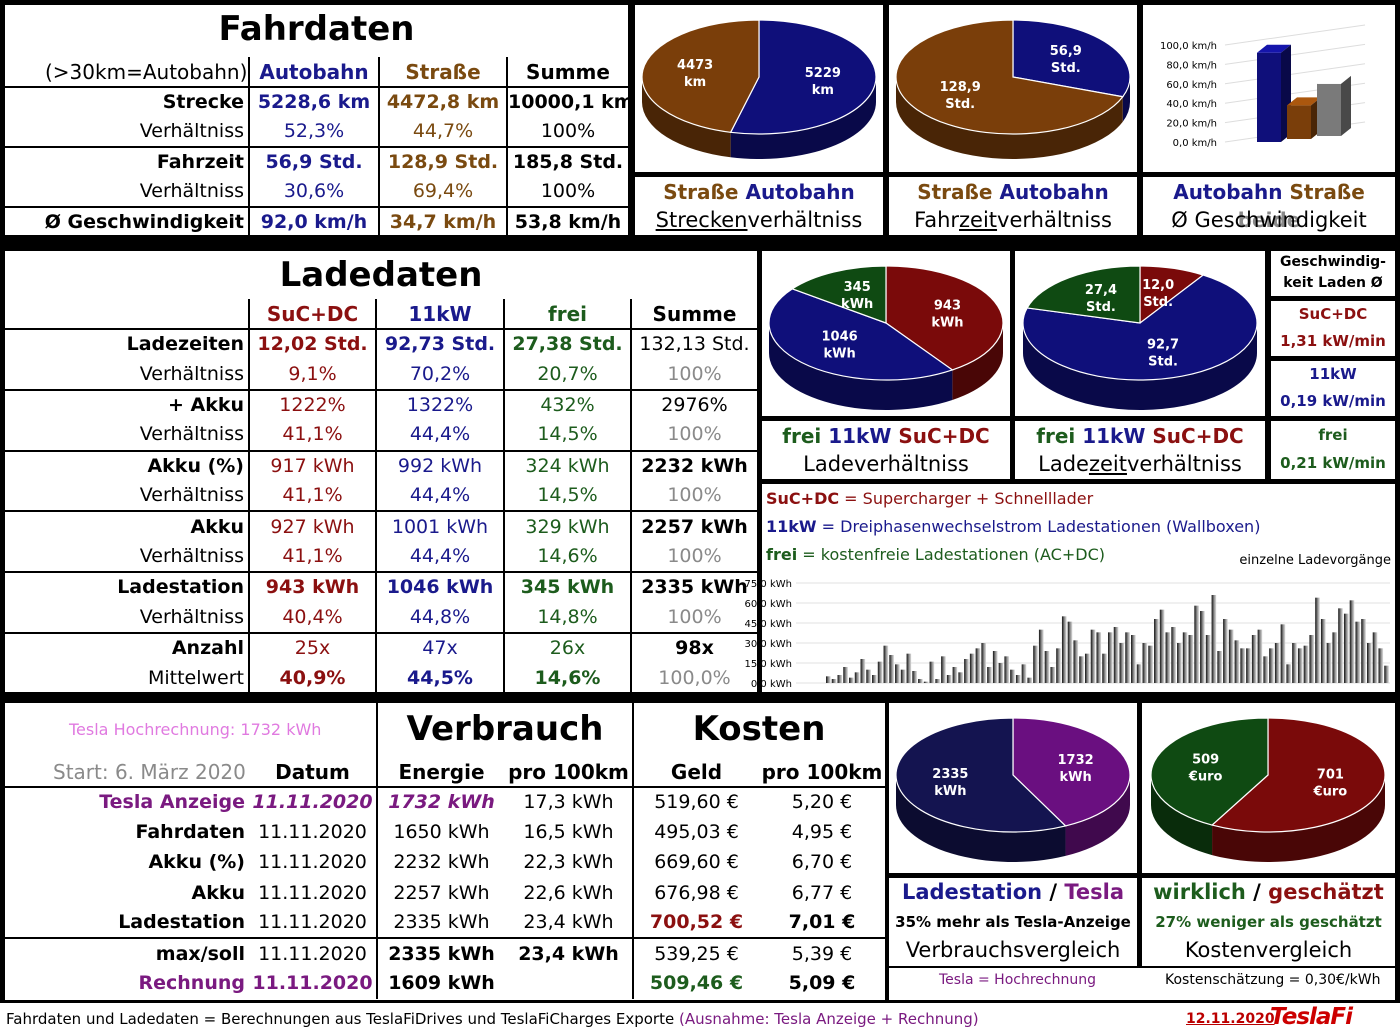 The image size is (1400, 1030). What do you see at coordinates (567, 435) in the screenshot?
I see `cell: 14,5%` at bounding box center [567, 435].